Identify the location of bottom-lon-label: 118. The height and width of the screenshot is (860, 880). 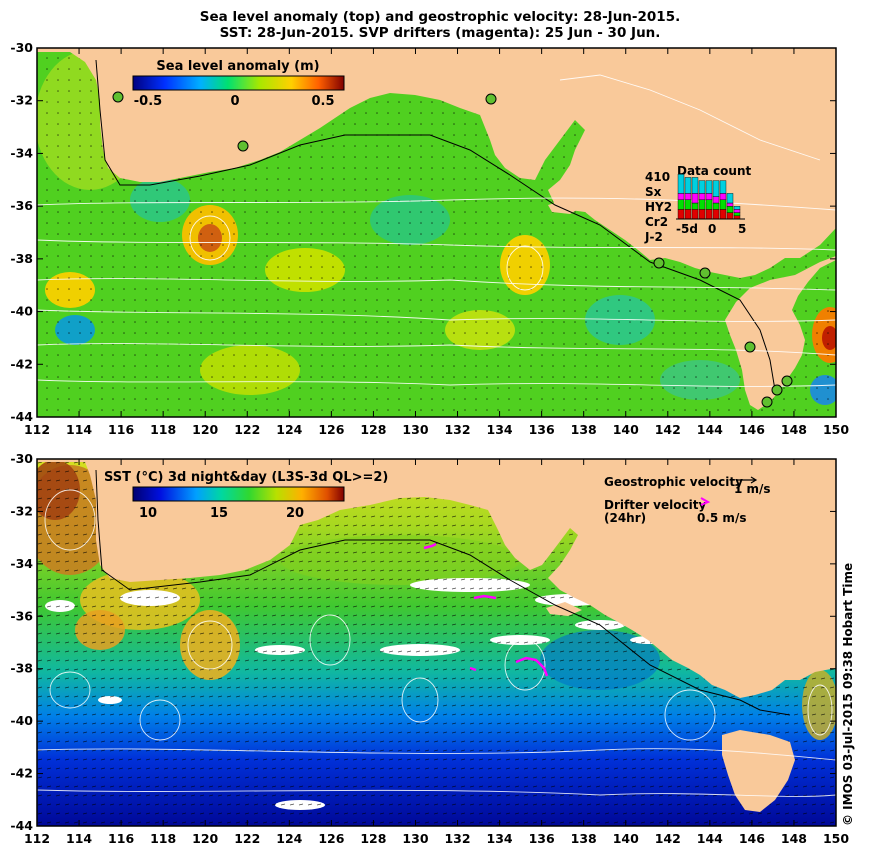
(163, 838).